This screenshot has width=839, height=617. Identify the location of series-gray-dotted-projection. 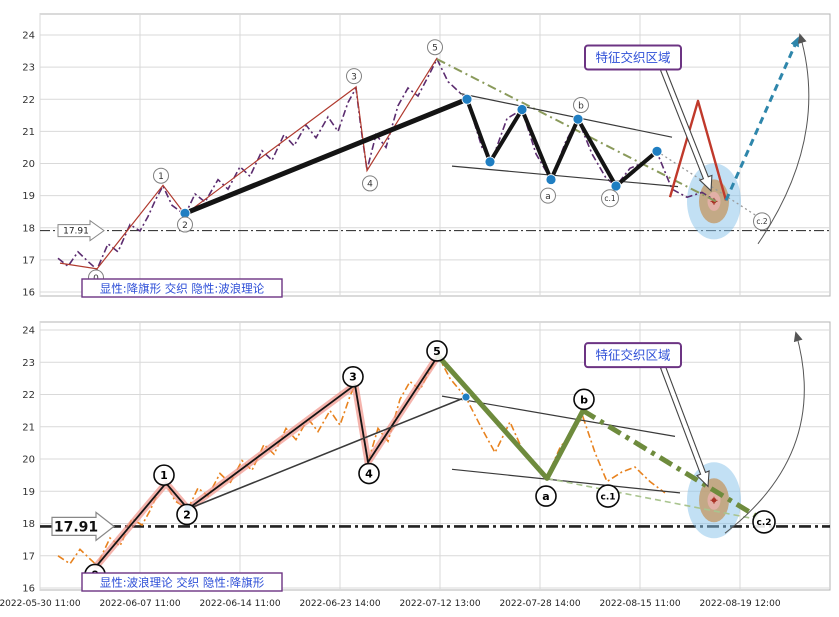
(710, 186).